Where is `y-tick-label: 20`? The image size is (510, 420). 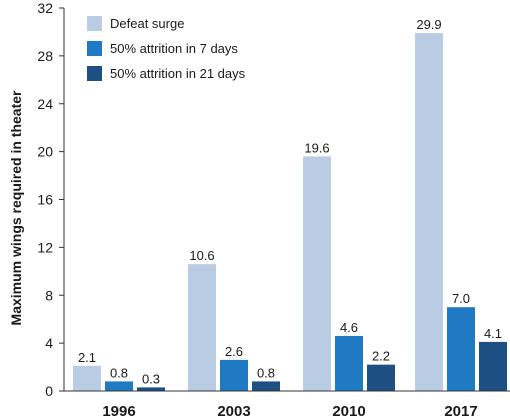
y-tick-label: 20 is located at coordinates (45, 152).